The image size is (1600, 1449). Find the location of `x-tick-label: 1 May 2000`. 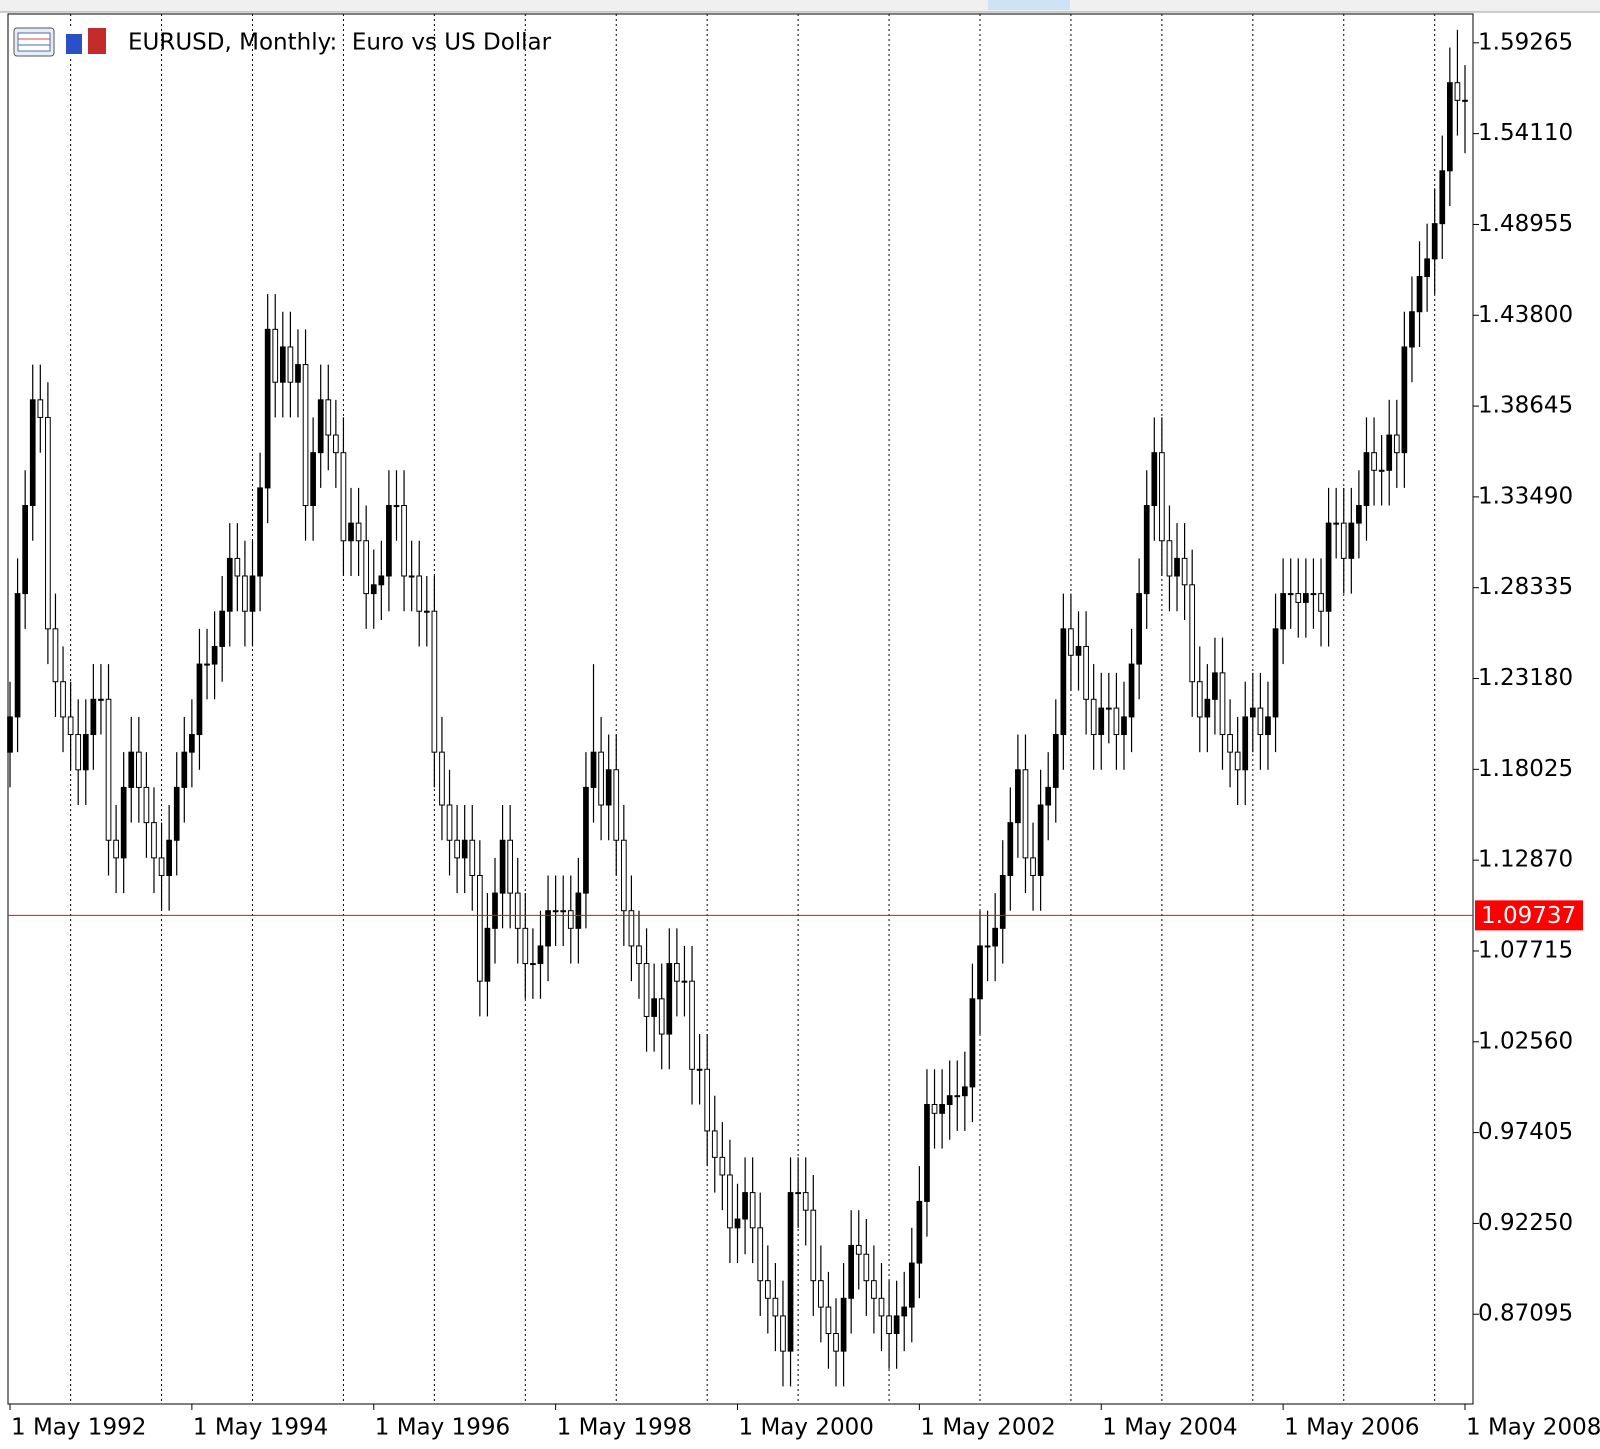

x-tick-label: 1 May 2000 is located at coordinates (806, 1428).